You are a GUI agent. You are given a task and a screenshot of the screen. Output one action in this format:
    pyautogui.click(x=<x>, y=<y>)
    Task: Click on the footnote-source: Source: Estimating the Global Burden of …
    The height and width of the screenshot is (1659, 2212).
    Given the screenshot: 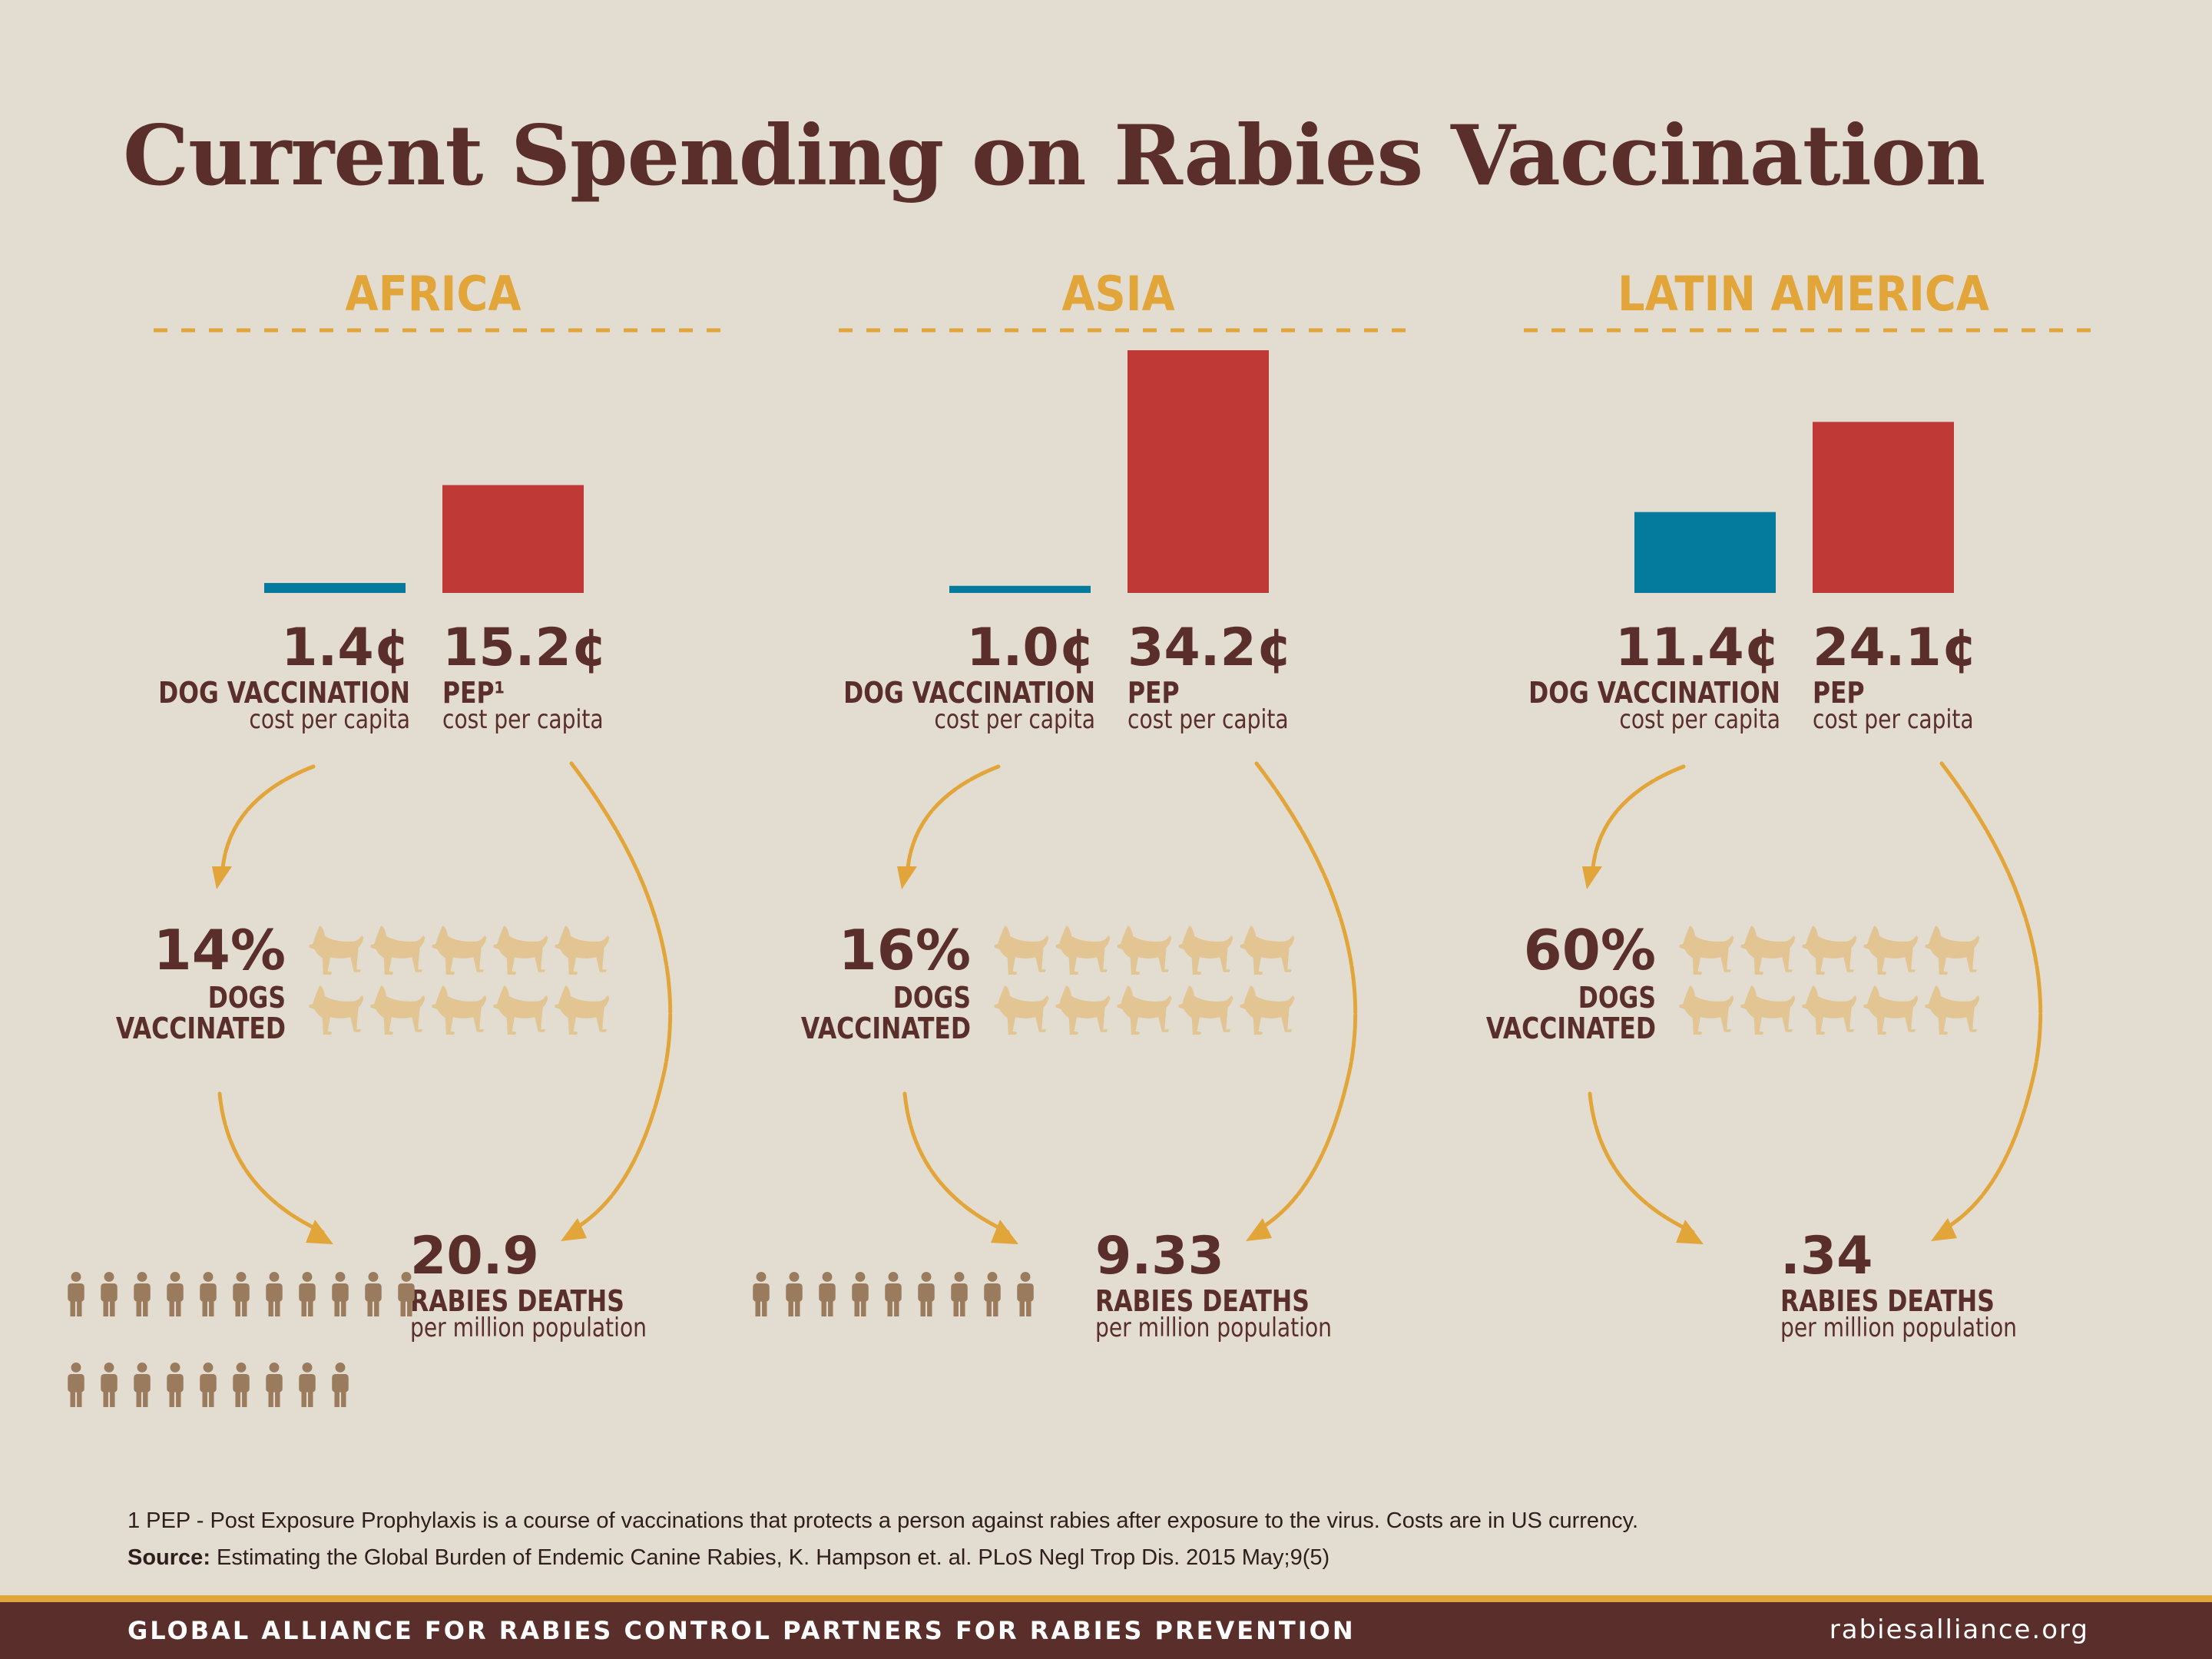 What is the action you would take?
    pyautogui.click(x=728, y=1558)
    